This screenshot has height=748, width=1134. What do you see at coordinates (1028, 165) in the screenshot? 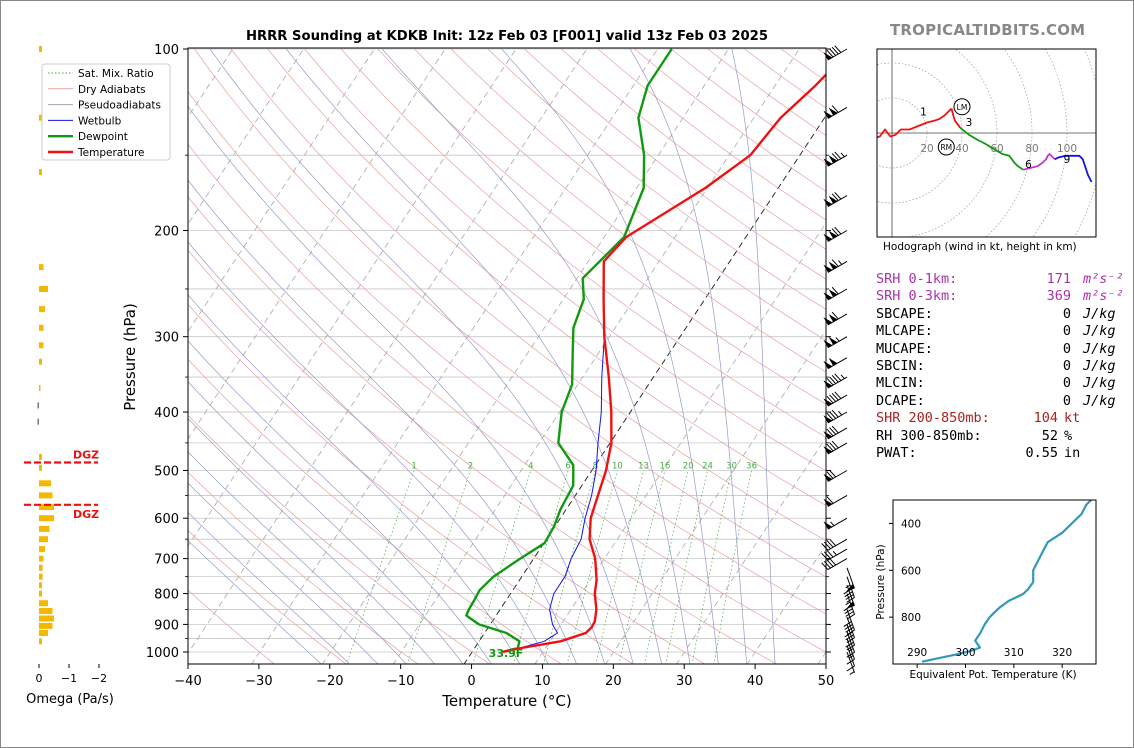
I see `hodo-height-label: 6` at bounding box center [1028, 165].